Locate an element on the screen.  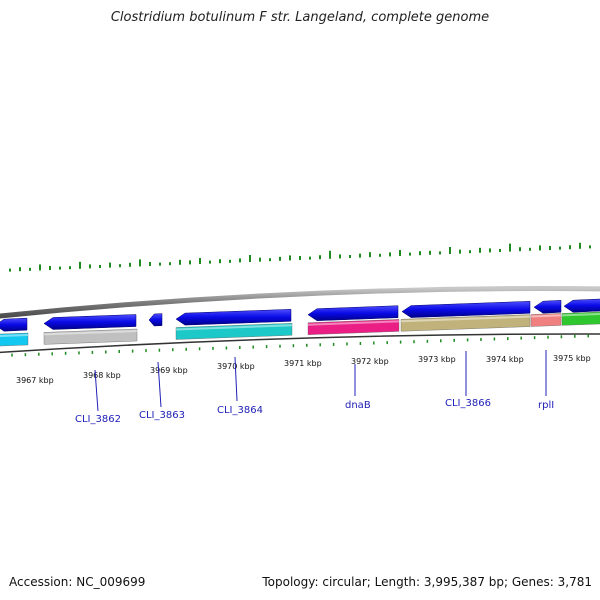
kbp-label: 3972 kbp is located at coordinates (370, 361).